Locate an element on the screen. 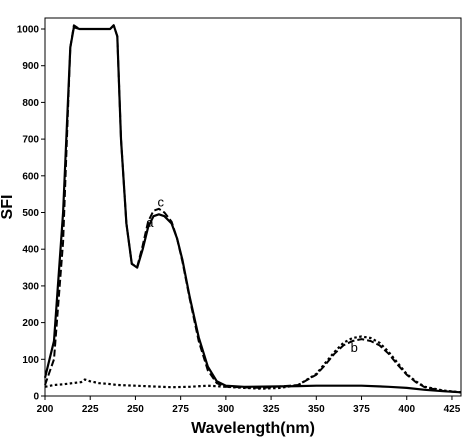 The height and width of the screenshot is (447, 474). y-tick-label: 1000 is located at coordinates (28, 30).